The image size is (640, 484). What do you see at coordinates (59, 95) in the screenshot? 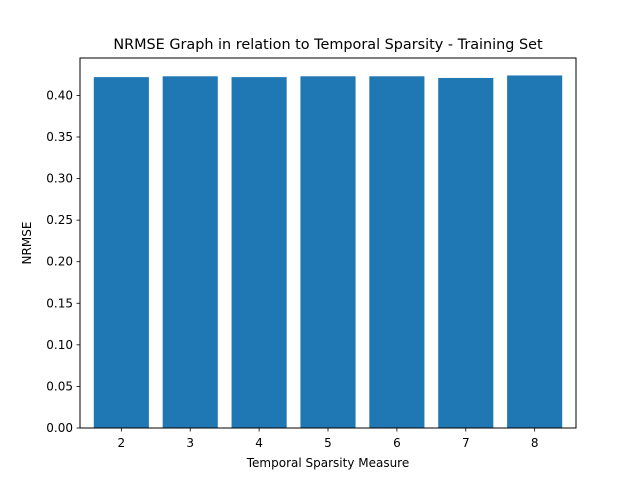
I see `y-tick-label: 0.40` at bounding box center [59, 95].